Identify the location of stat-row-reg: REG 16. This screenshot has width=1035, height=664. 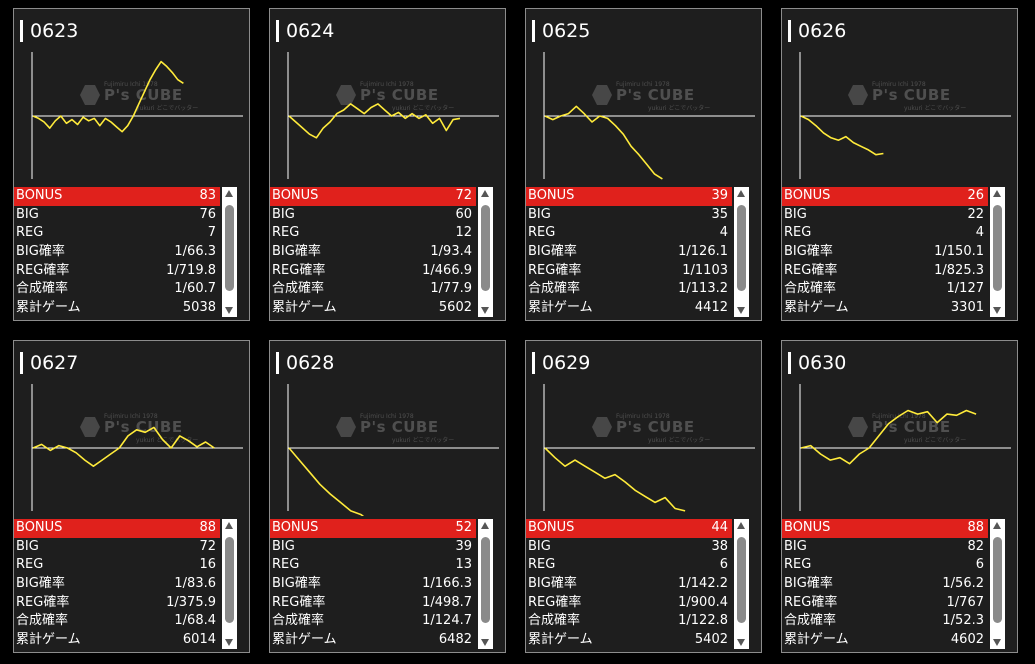
(117, 565).